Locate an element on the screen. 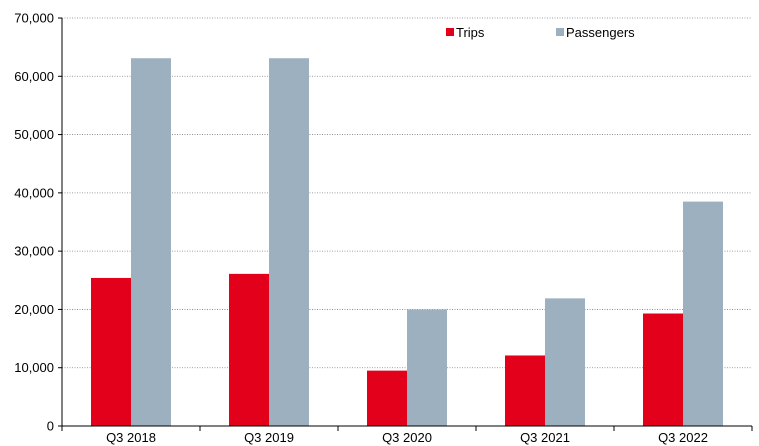  y-tick-label: 40,000 is located at coordinates (34, 192).